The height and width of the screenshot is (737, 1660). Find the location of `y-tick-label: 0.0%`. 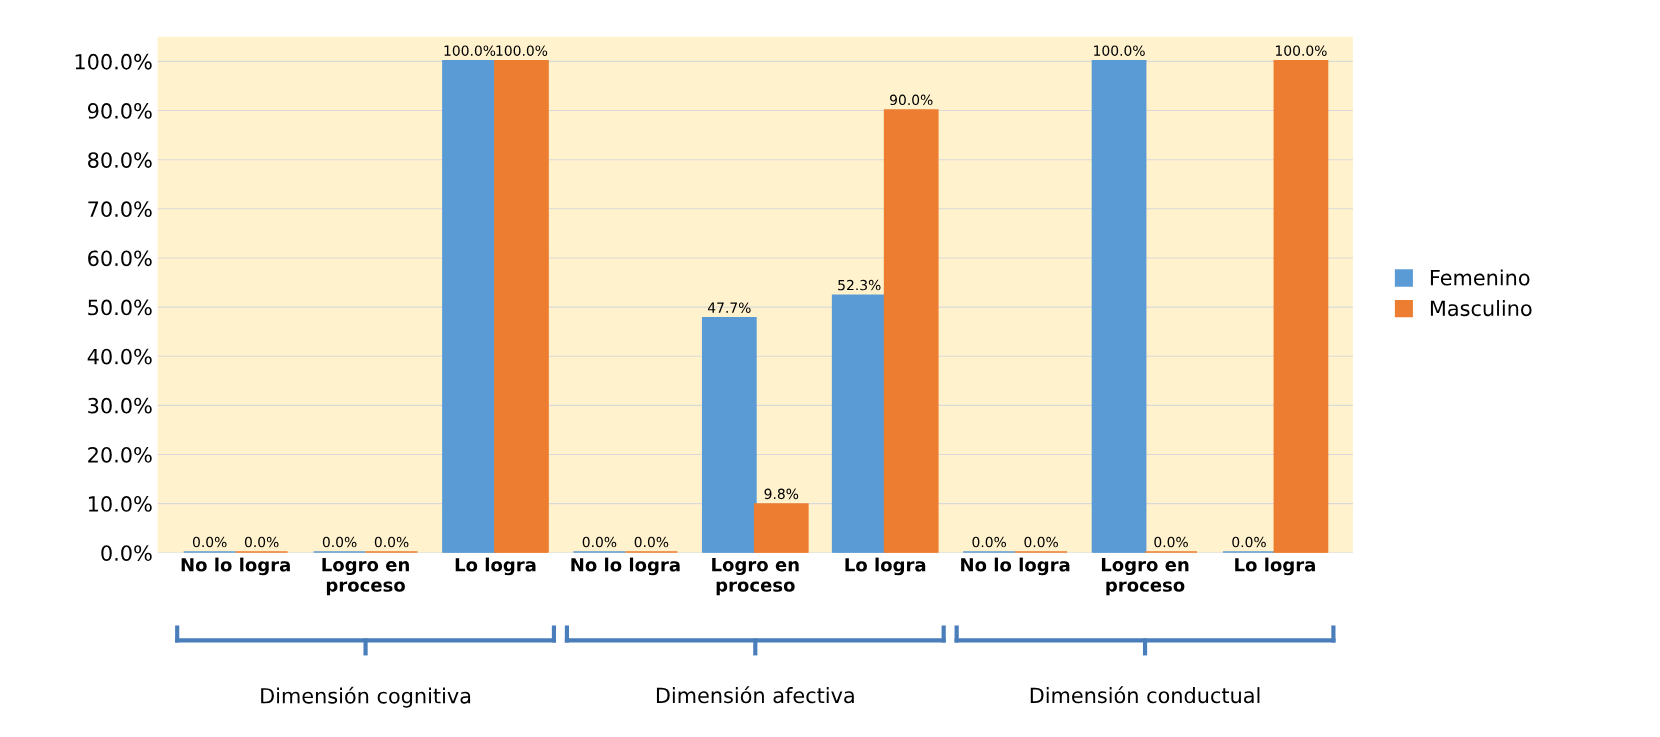

y-tick-label: 0.0% is located at coordinates (126, 553).